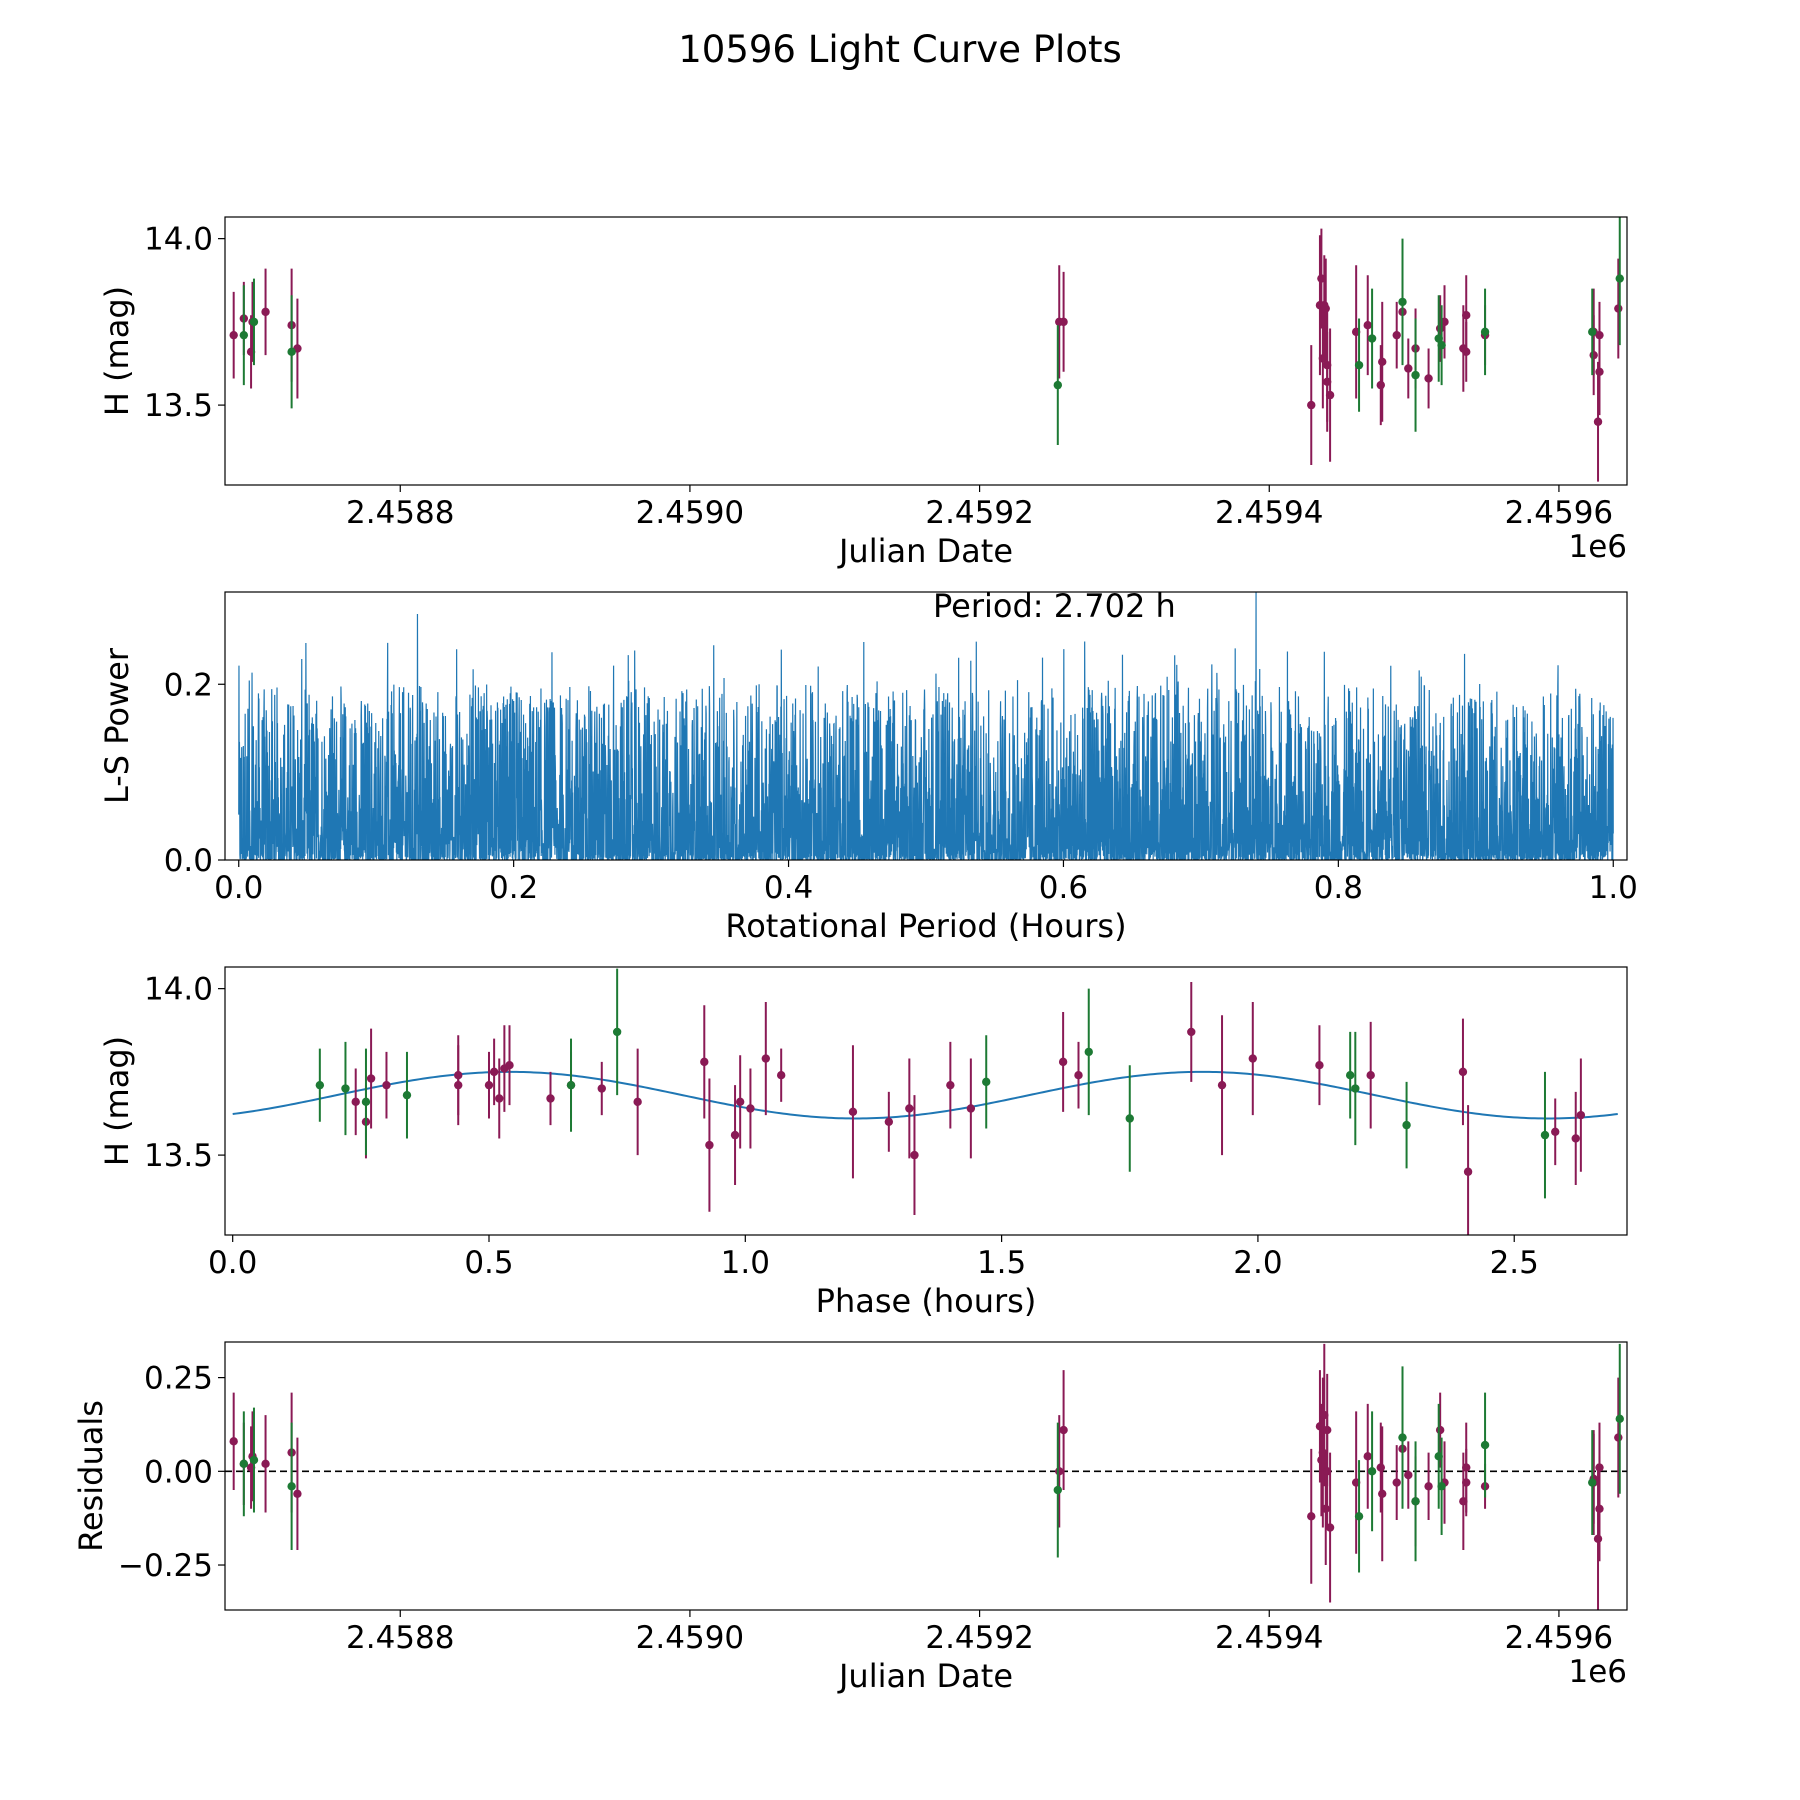 The width and height of the screenshot is (1800, 1800). I want to click on x-tick-label: 0.4, so click(788, 888).